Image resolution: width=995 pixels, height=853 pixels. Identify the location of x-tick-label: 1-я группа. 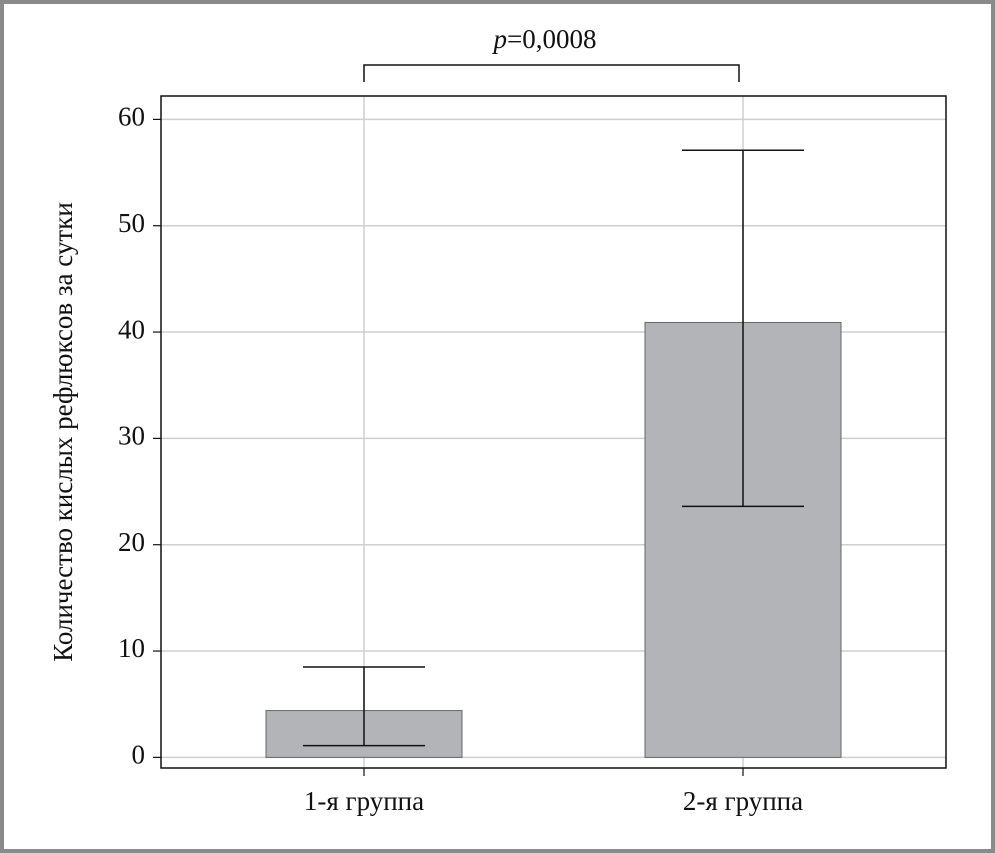
(364, 801).